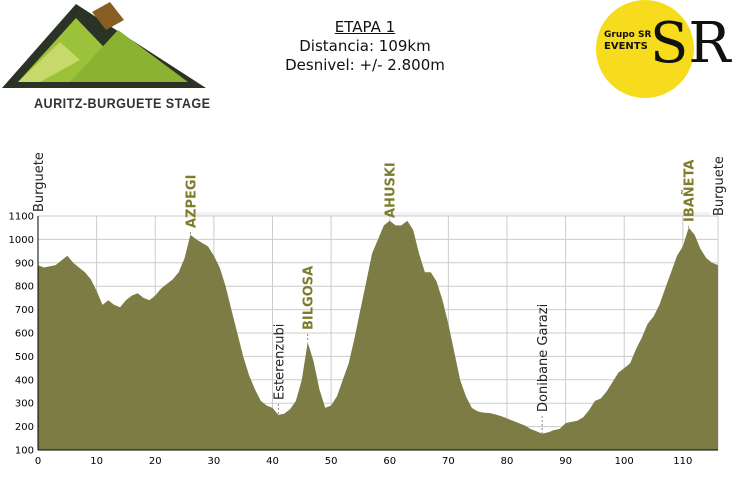 Image resolution: width=741 pixels, height=481 pixels. What do you see at coordinates (24, 287) in the screenshot?
I see `y-tick-label: 800` at bounding box center [24, 287].